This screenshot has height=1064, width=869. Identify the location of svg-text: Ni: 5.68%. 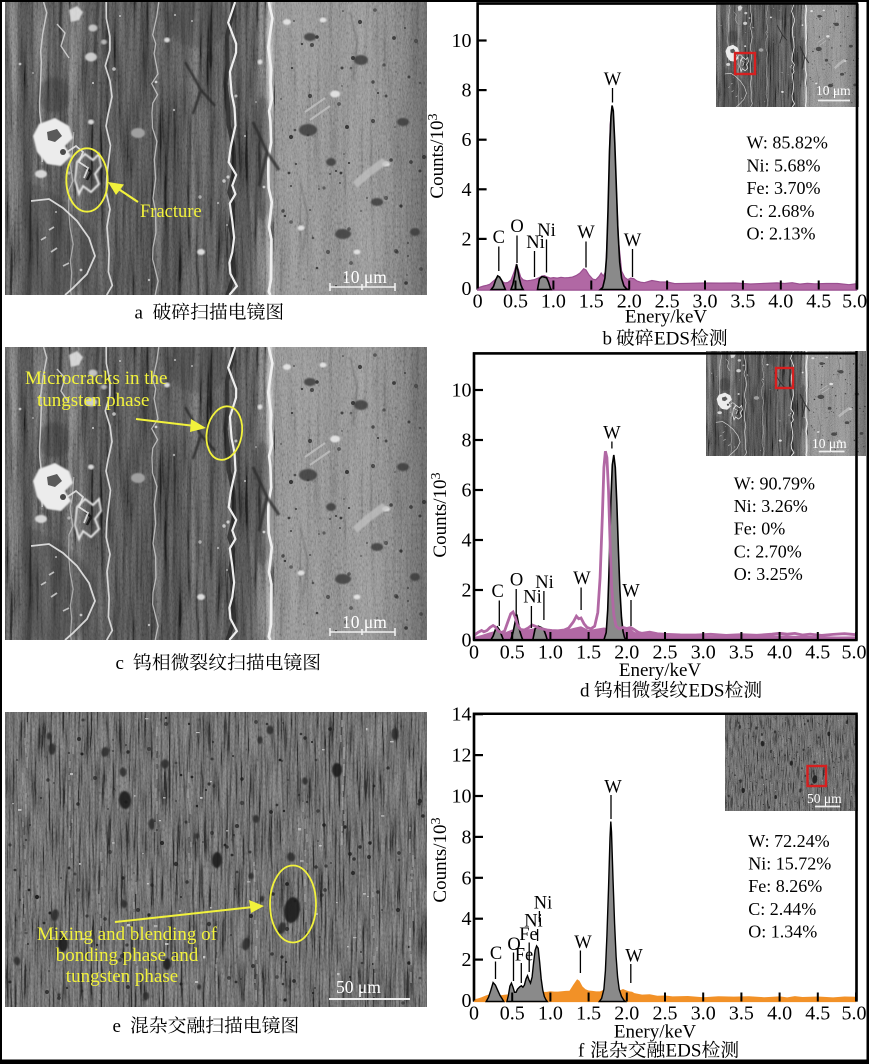
(784, 165).